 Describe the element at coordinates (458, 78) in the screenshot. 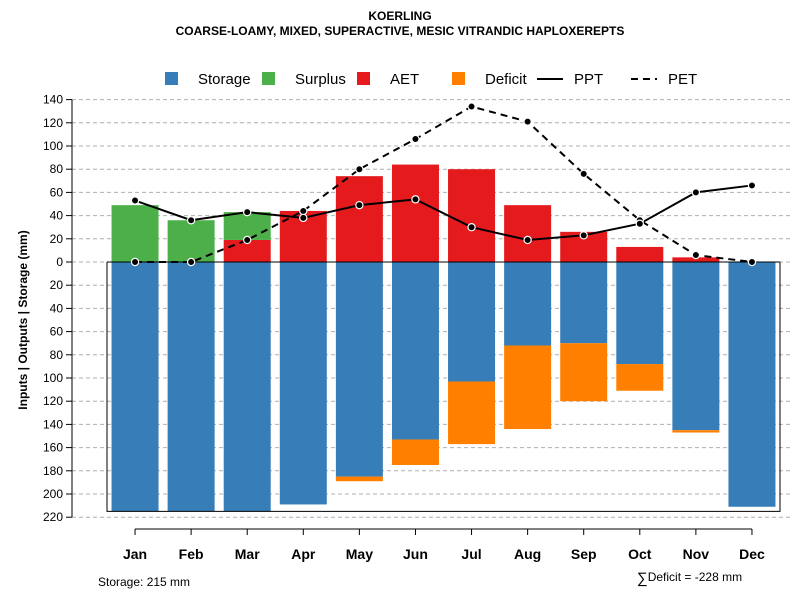

I see `legend-swatch-deficit` at that location.